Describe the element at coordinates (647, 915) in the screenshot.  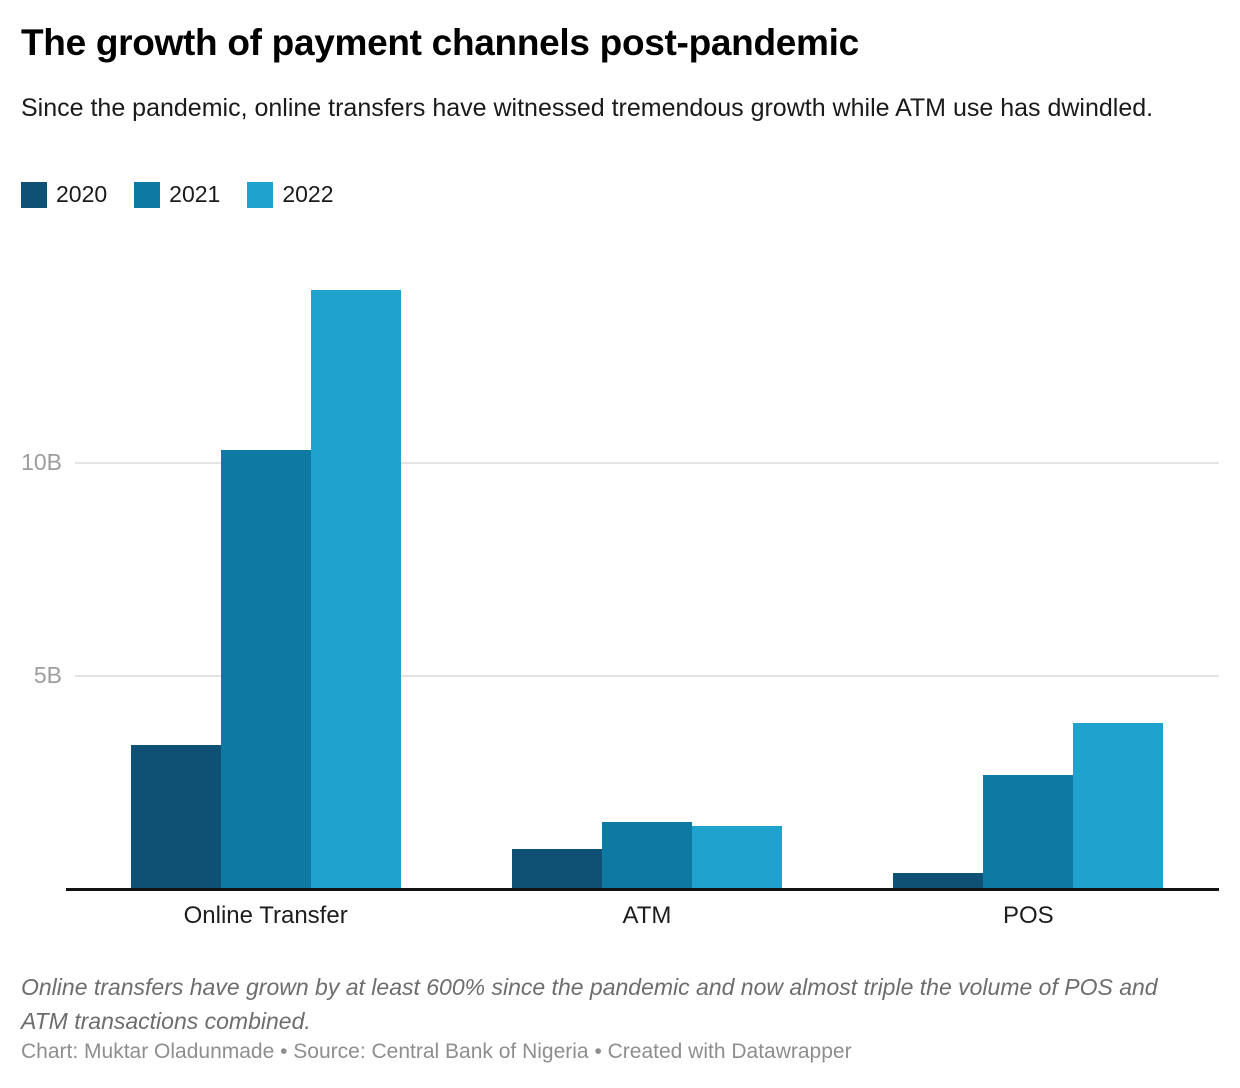
I see `x-axis-label-atm: ATM` at that location.